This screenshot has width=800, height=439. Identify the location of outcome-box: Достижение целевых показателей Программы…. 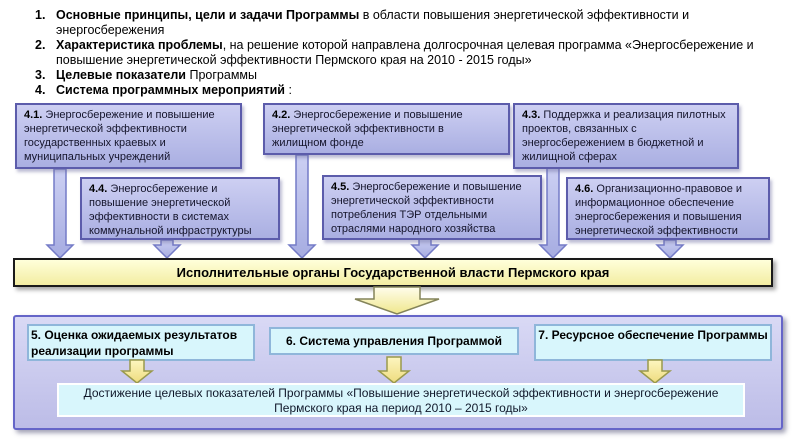
(401, 400).